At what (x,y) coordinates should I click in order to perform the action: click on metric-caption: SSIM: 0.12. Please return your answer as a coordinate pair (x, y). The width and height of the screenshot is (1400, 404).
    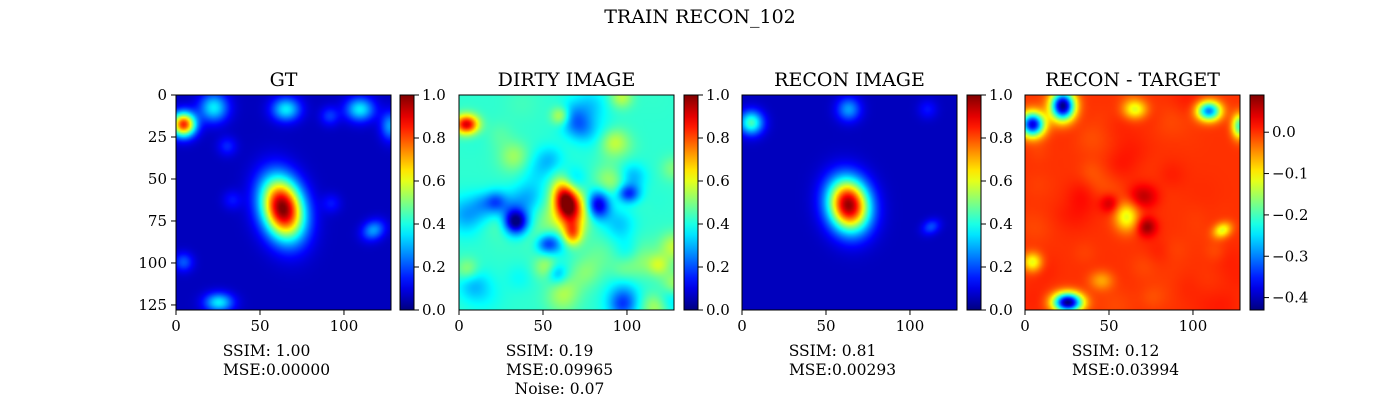
    Looking at the image, I should click on (1116, 351).